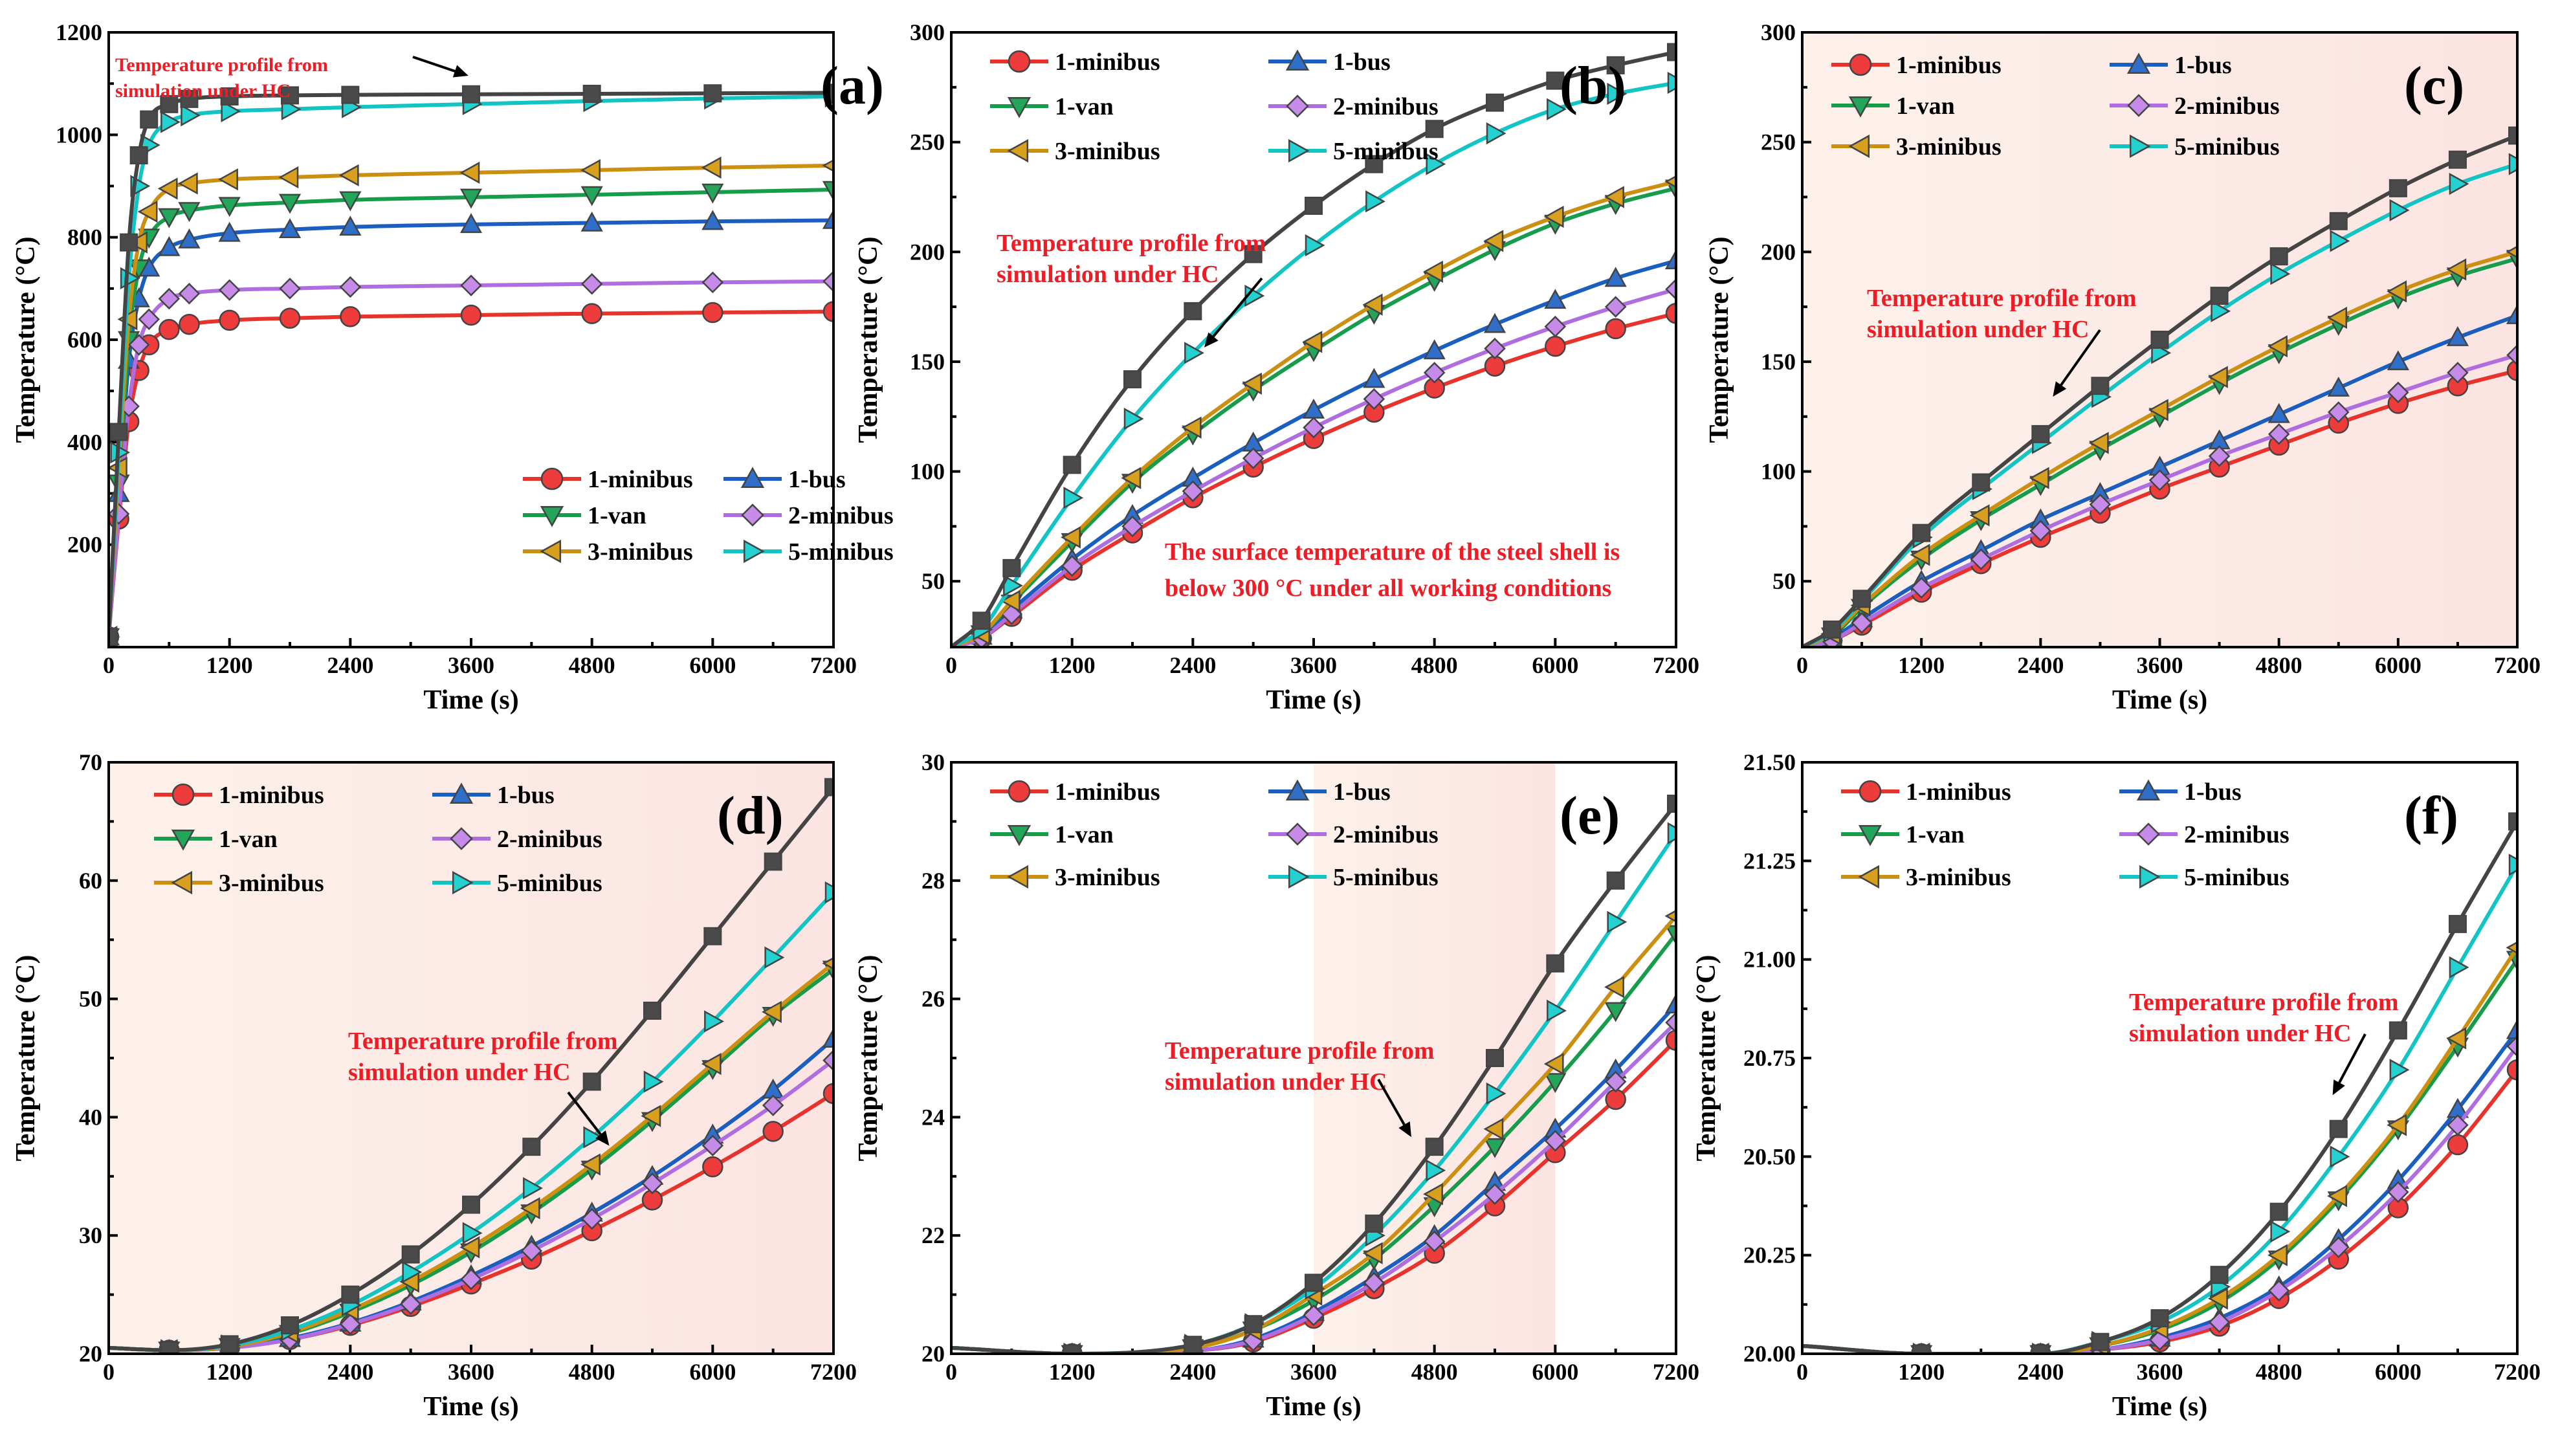 The image size is (2549, 1456). What do you see at coordinates (1769, 1354) in the screenshot?
I see `y-tick-label: 20.00` at bounding box center [1769, 1354].